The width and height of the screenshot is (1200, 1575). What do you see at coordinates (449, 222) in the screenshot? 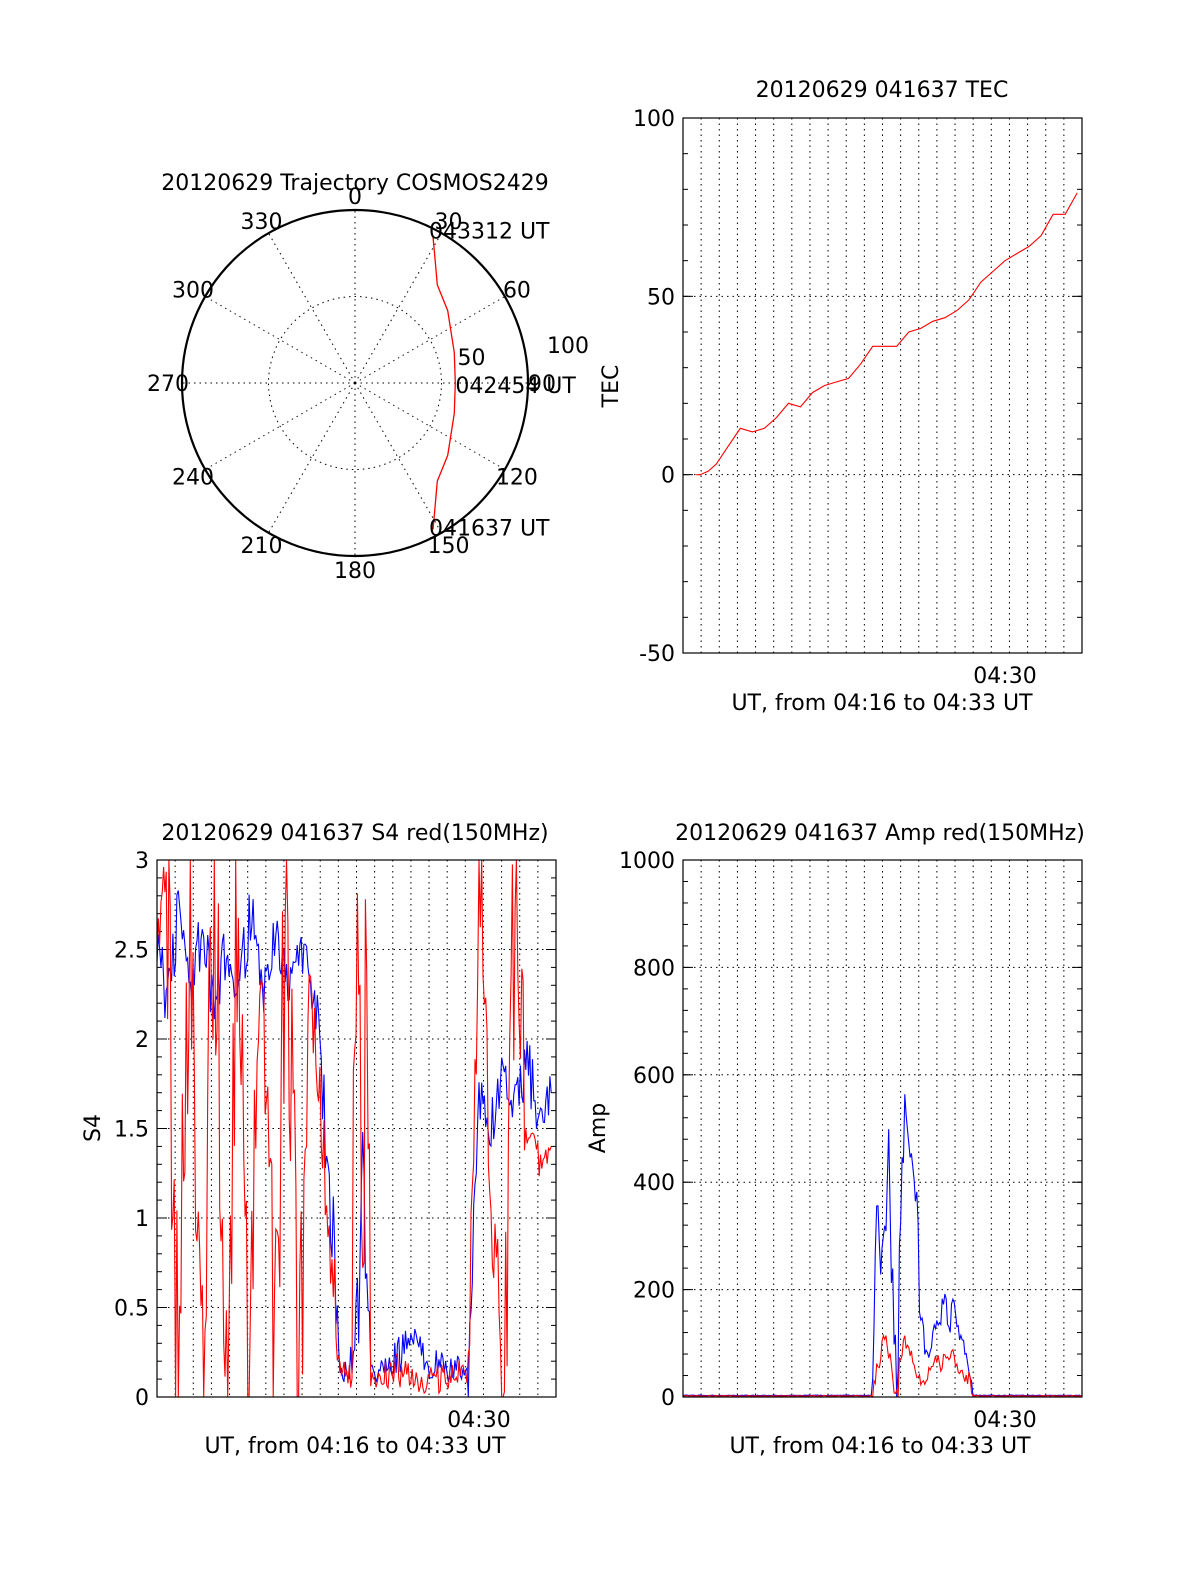
I see `polar-azimuth-label: 30` at bounding box center [449, 222].